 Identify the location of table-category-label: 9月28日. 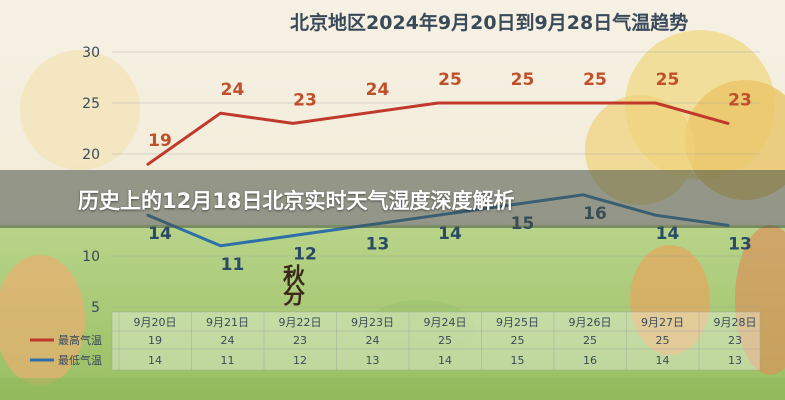
(735, 322).